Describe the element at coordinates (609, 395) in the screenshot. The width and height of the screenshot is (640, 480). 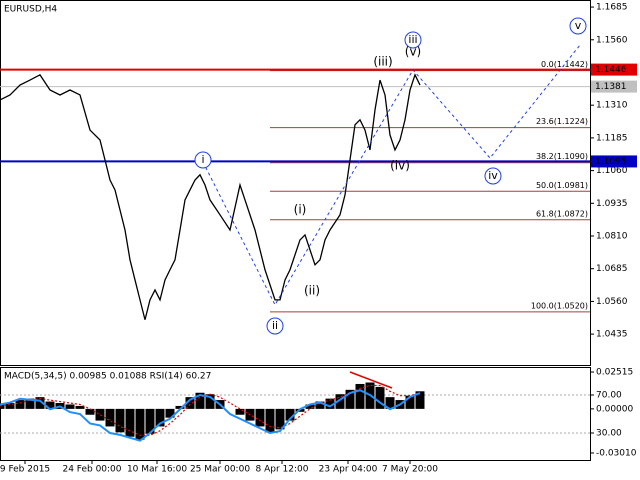
I see `y-tick-label: 70.00` at that location.